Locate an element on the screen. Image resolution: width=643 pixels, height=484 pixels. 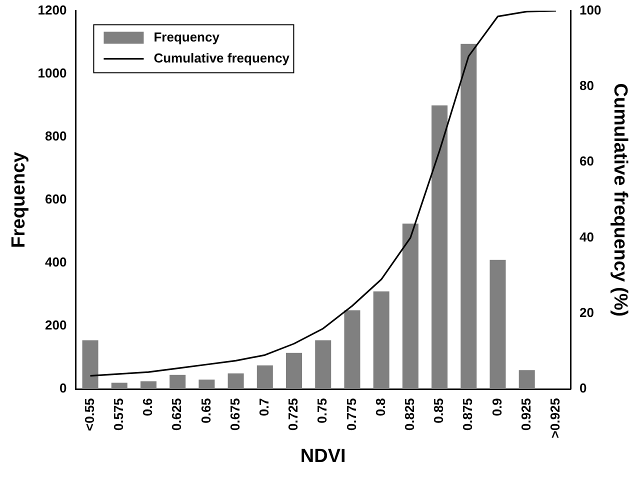
y-tick-label: 400 is located at coordinates (56, 262).